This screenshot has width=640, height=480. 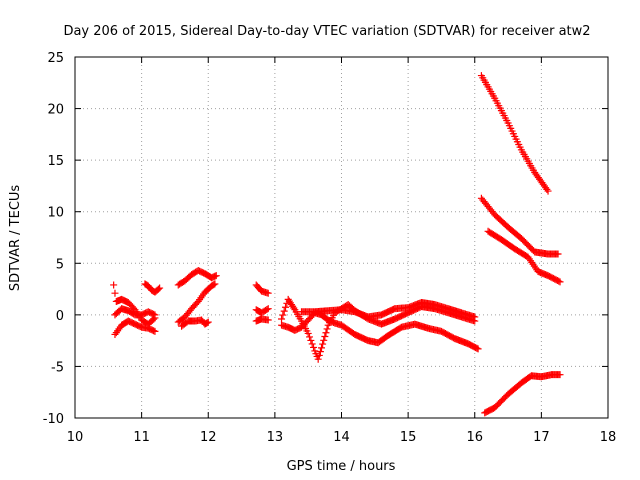 I want to click on x-tick-label: 18, so click(x=608, y=437).